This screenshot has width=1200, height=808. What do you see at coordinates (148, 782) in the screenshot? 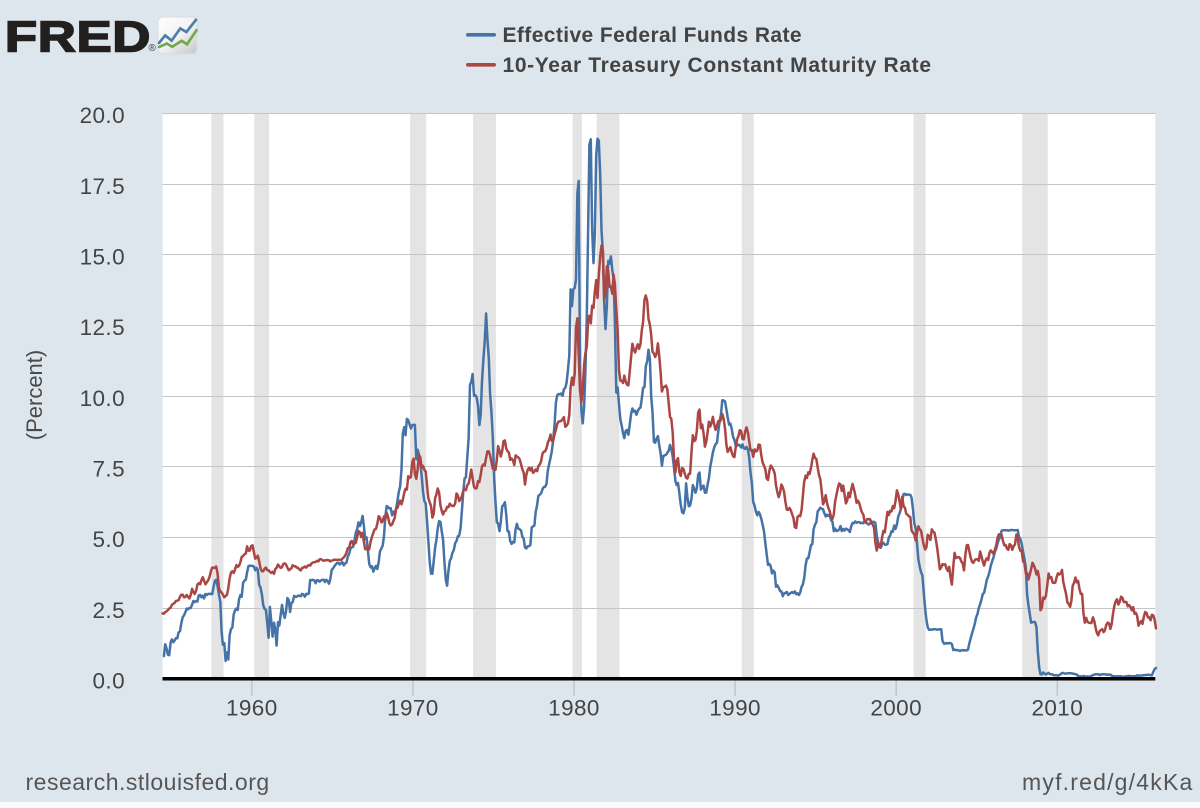
I see `svg-text: research.stlouisfed.org` at bounding box center [148, 782].